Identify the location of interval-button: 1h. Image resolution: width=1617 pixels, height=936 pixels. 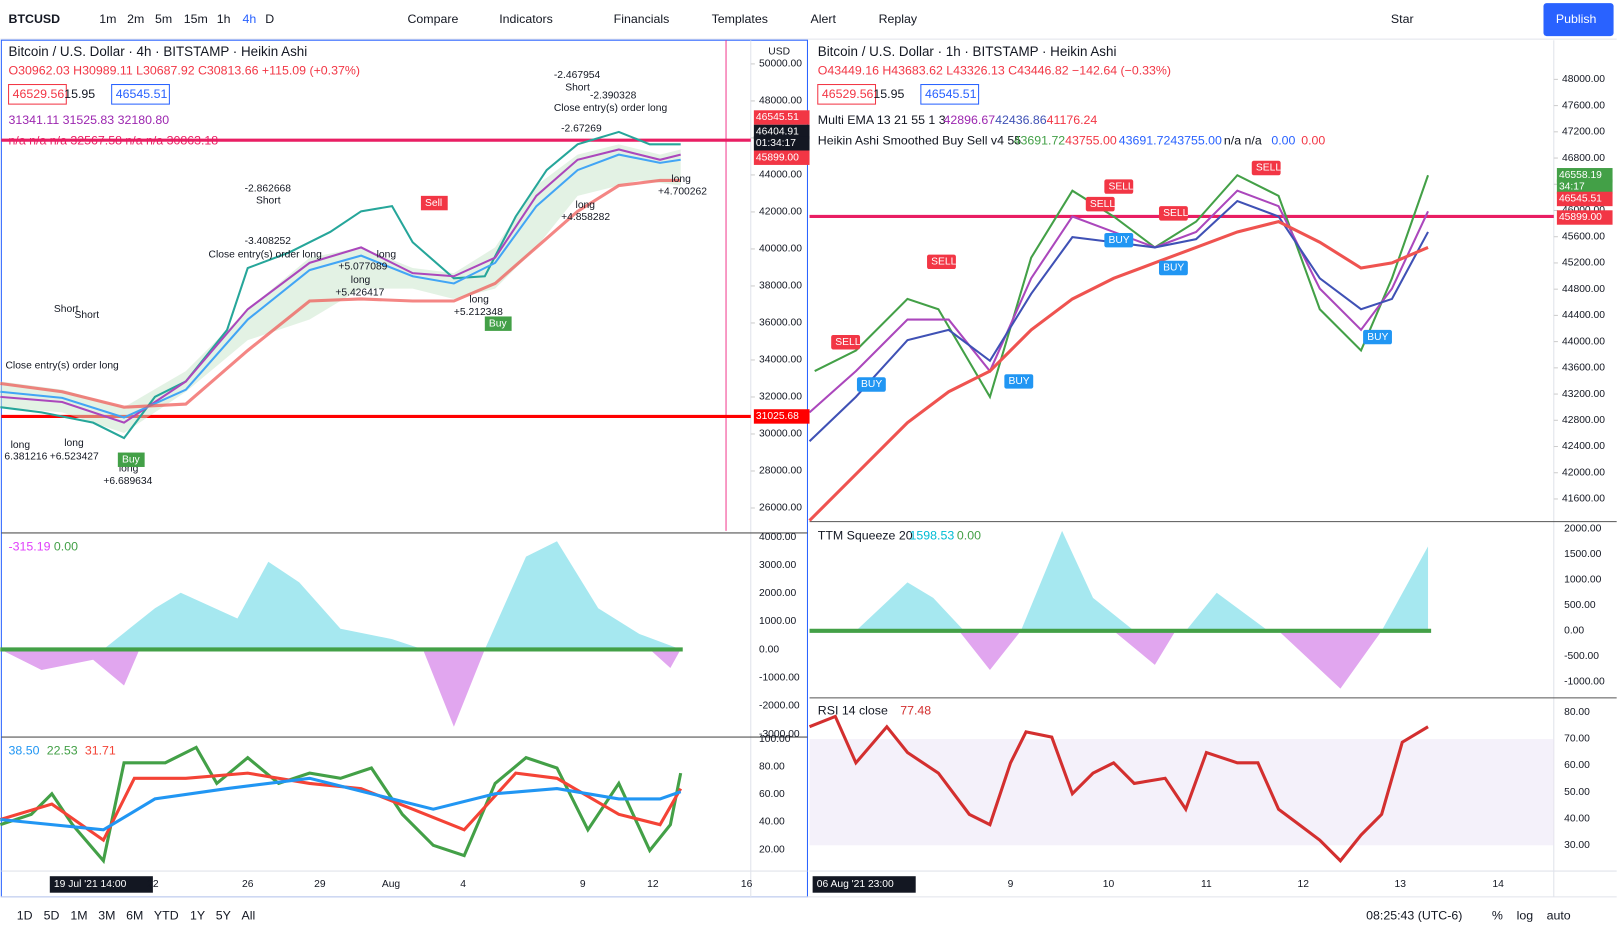
(224, 19).